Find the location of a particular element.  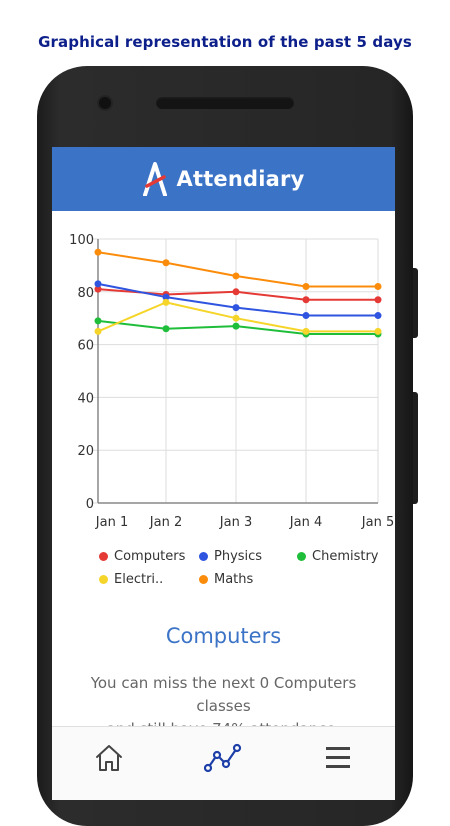

legend-item-computers: Computers is located at coordinates (142, 556).